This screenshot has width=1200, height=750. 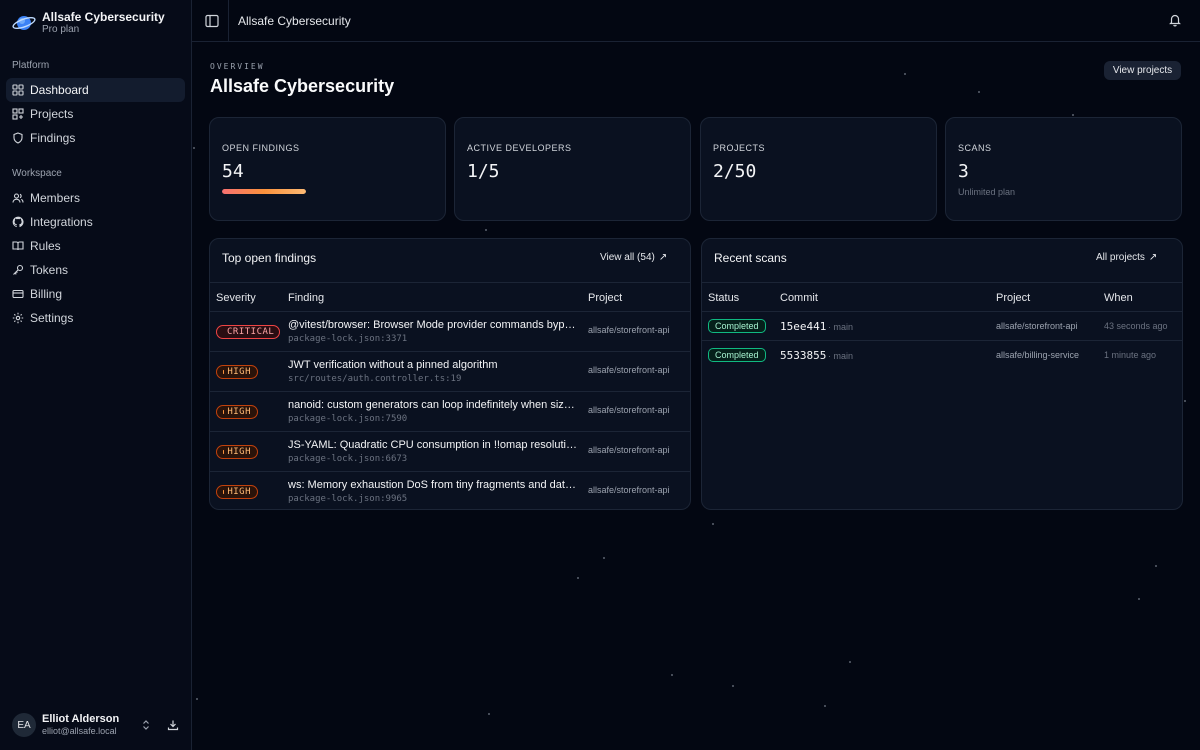 I want to click on sidebar-item-label: Billing, so click(x=46, y=294).